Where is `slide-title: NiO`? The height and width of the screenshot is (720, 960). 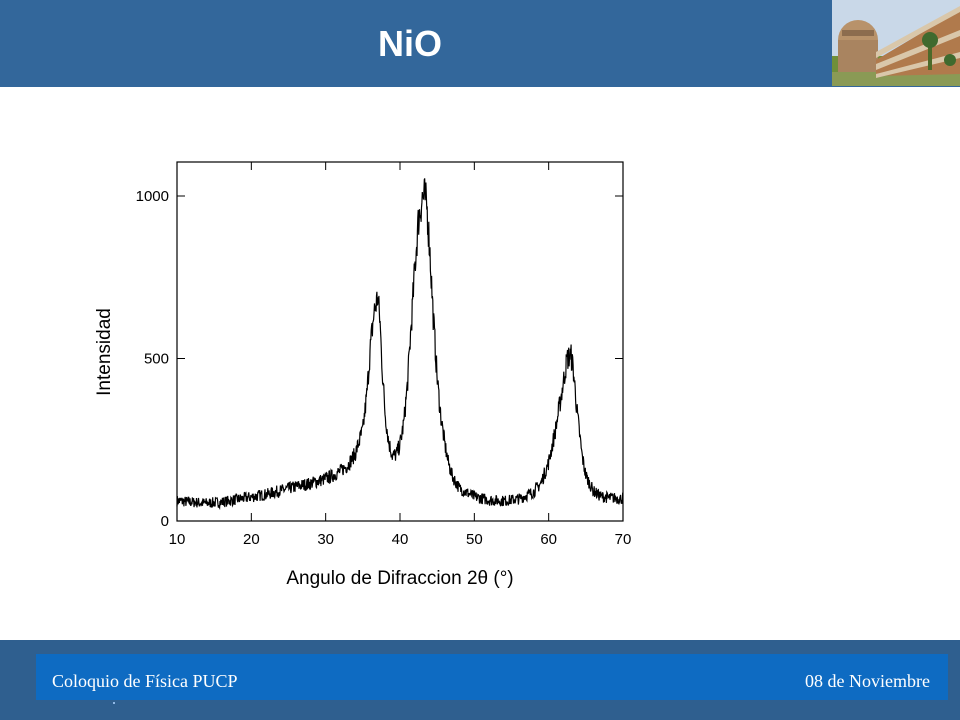
slide-title: NiO is located at coordinates (409, 43).